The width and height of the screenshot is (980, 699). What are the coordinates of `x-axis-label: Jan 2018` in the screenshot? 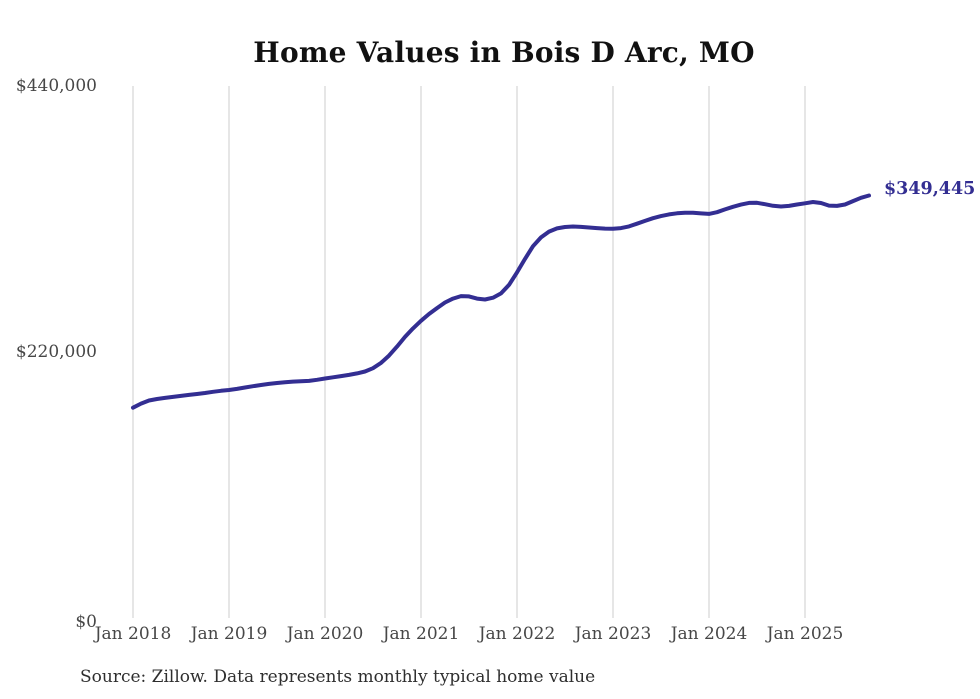 It's located at (133, 634).